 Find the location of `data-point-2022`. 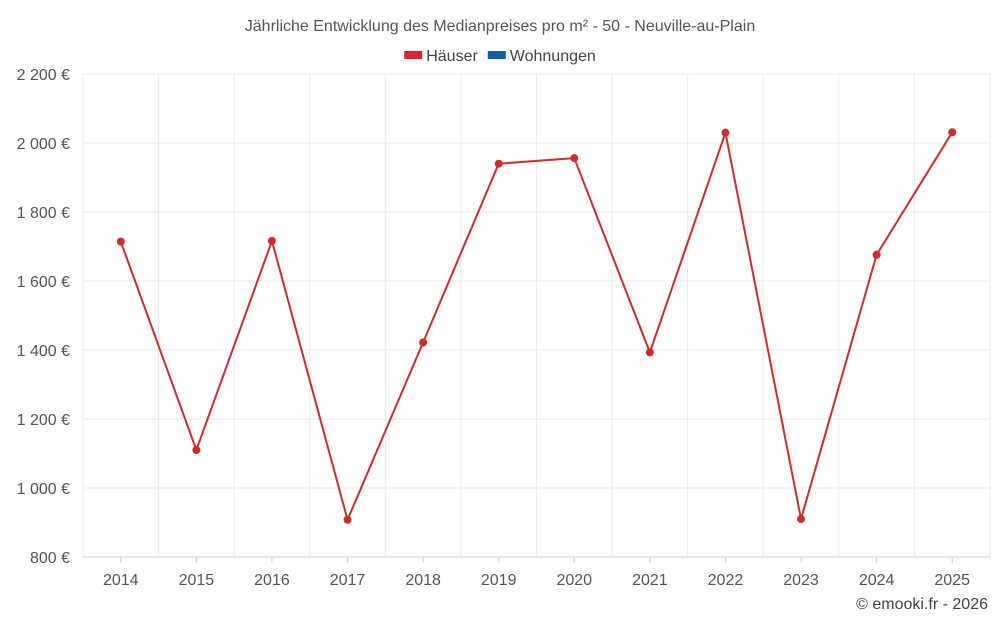

data-point-2022 is located at coordinates (725, 132).